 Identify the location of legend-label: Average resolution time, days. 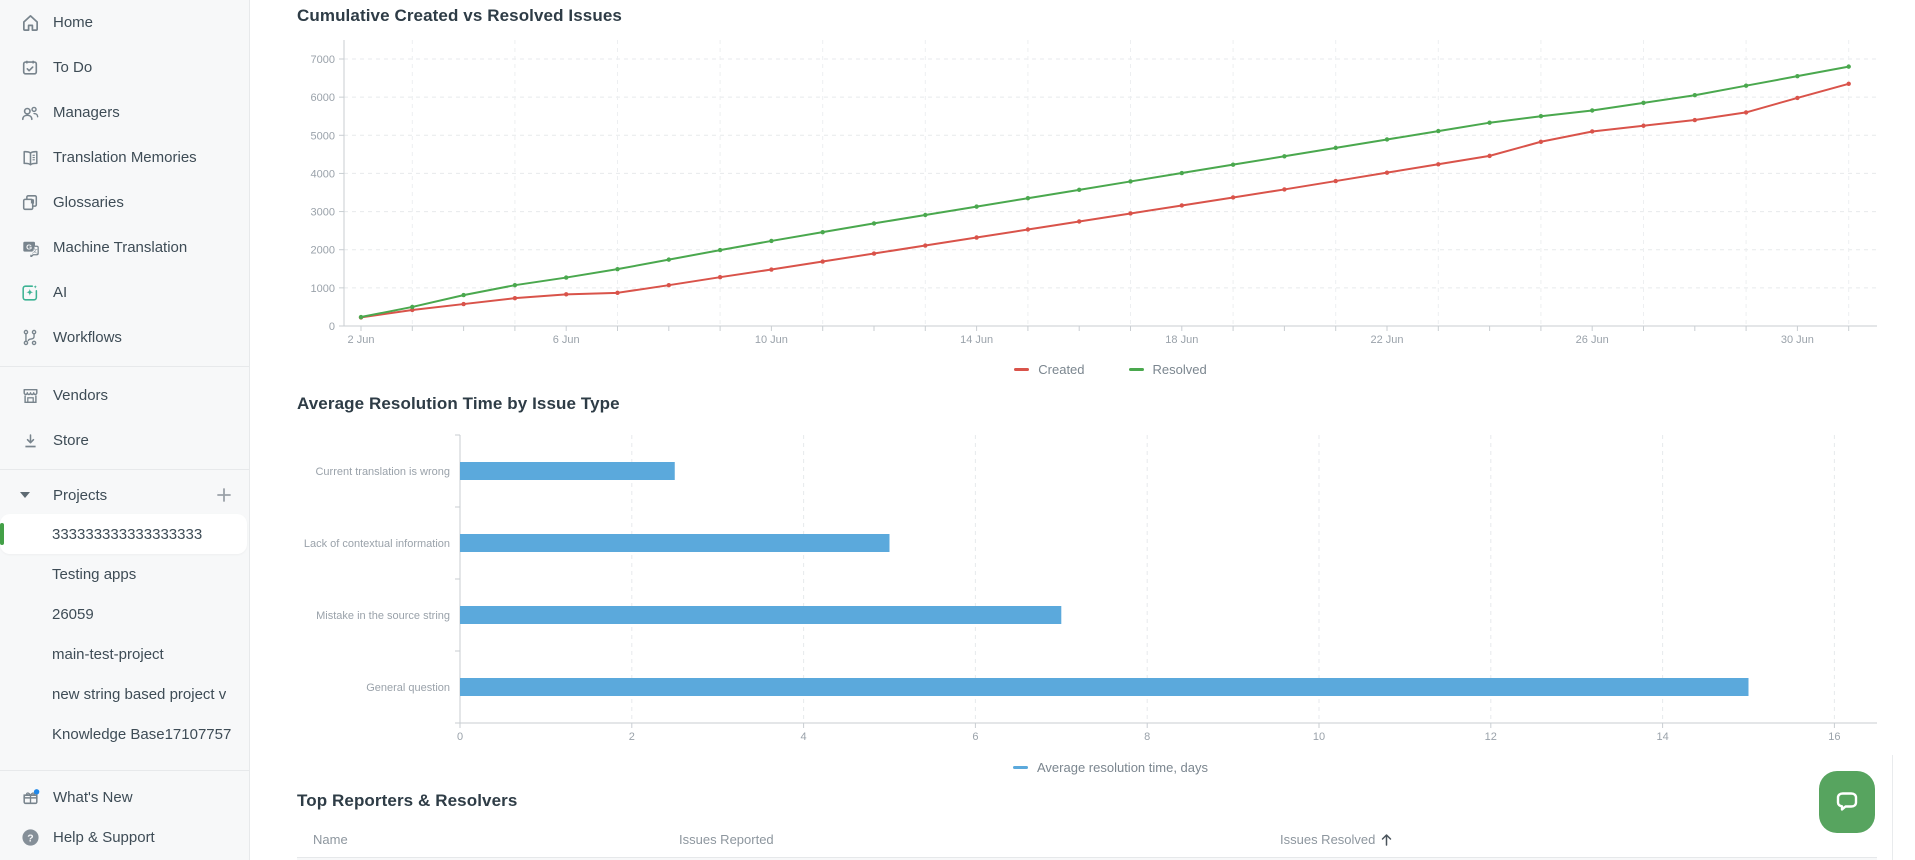
(1122, 767).